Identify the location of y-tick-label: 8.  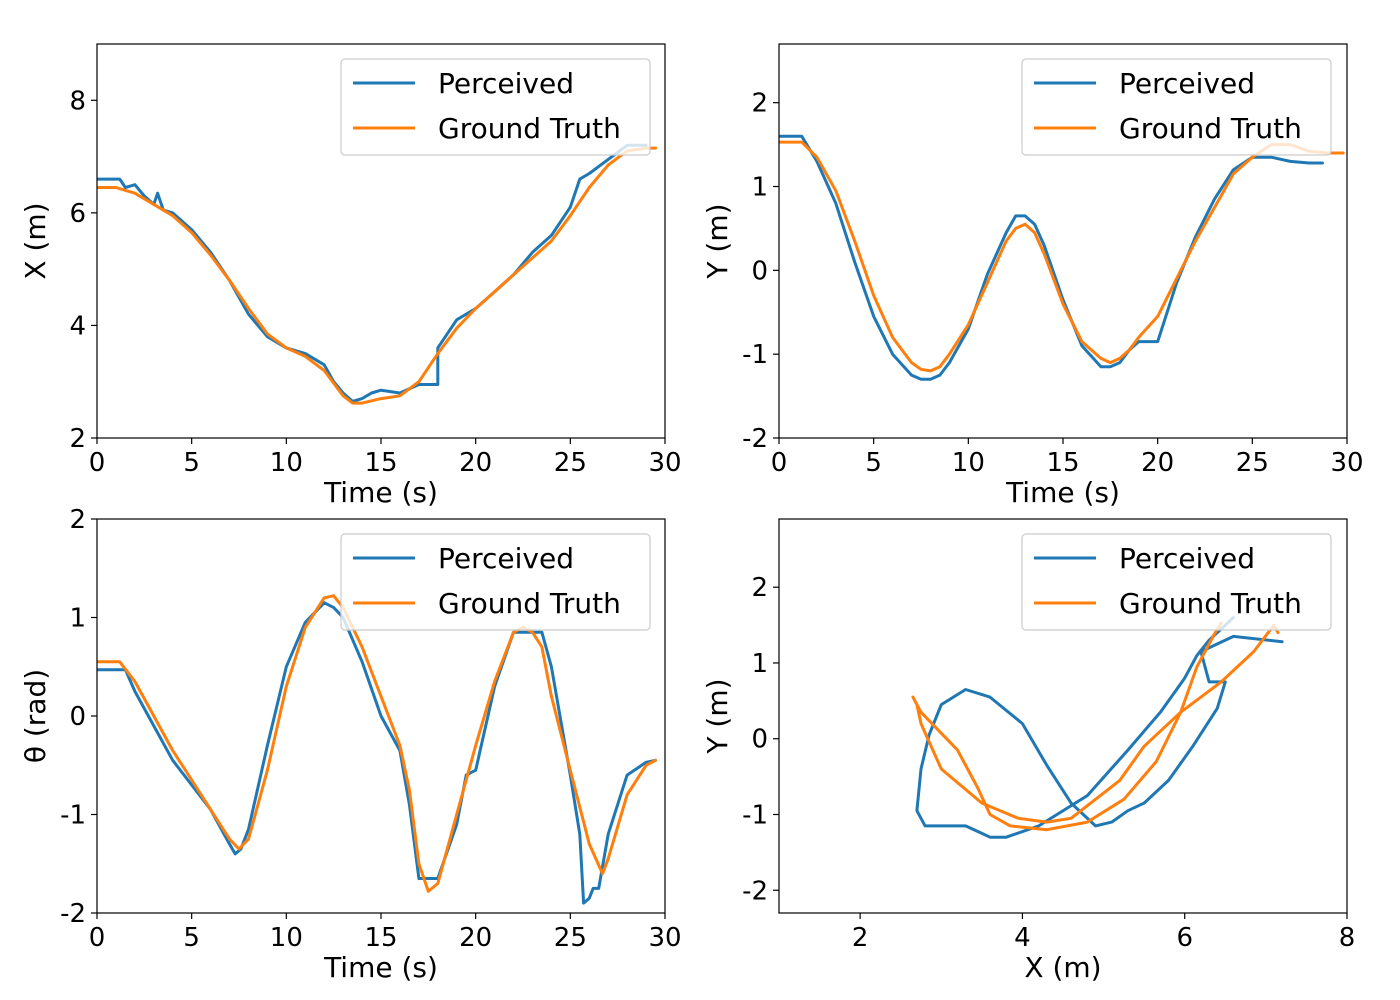
(77, 101).